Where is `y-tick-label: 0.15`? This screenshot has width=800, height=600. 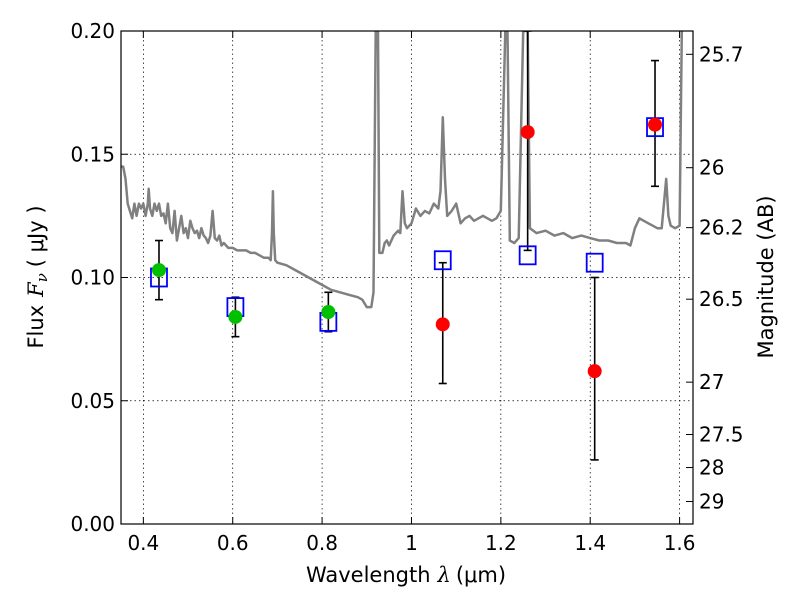
y-tick-label: 0.15 is located at coordinates (92, 154).